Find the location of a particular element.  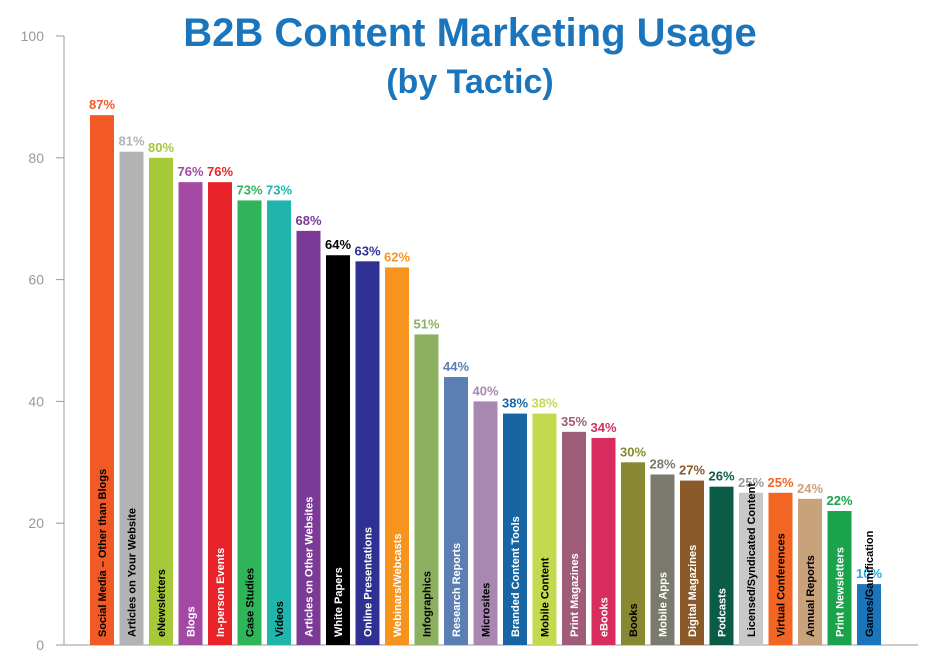

bar-group: 73% Videos is located at coordinates (279, 413).